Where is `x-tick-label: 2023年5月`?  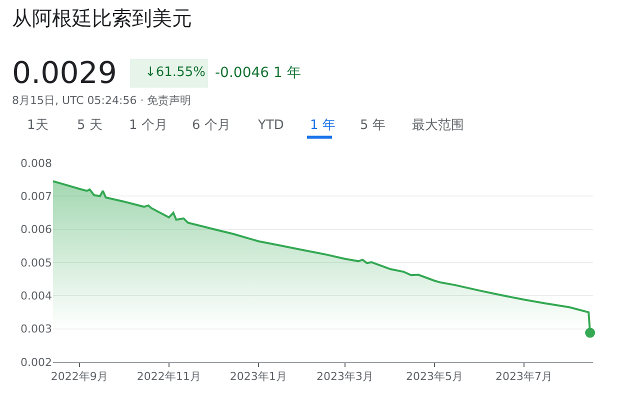 x-tick-label: 2023年5月 is located at coordinates (435, 377).